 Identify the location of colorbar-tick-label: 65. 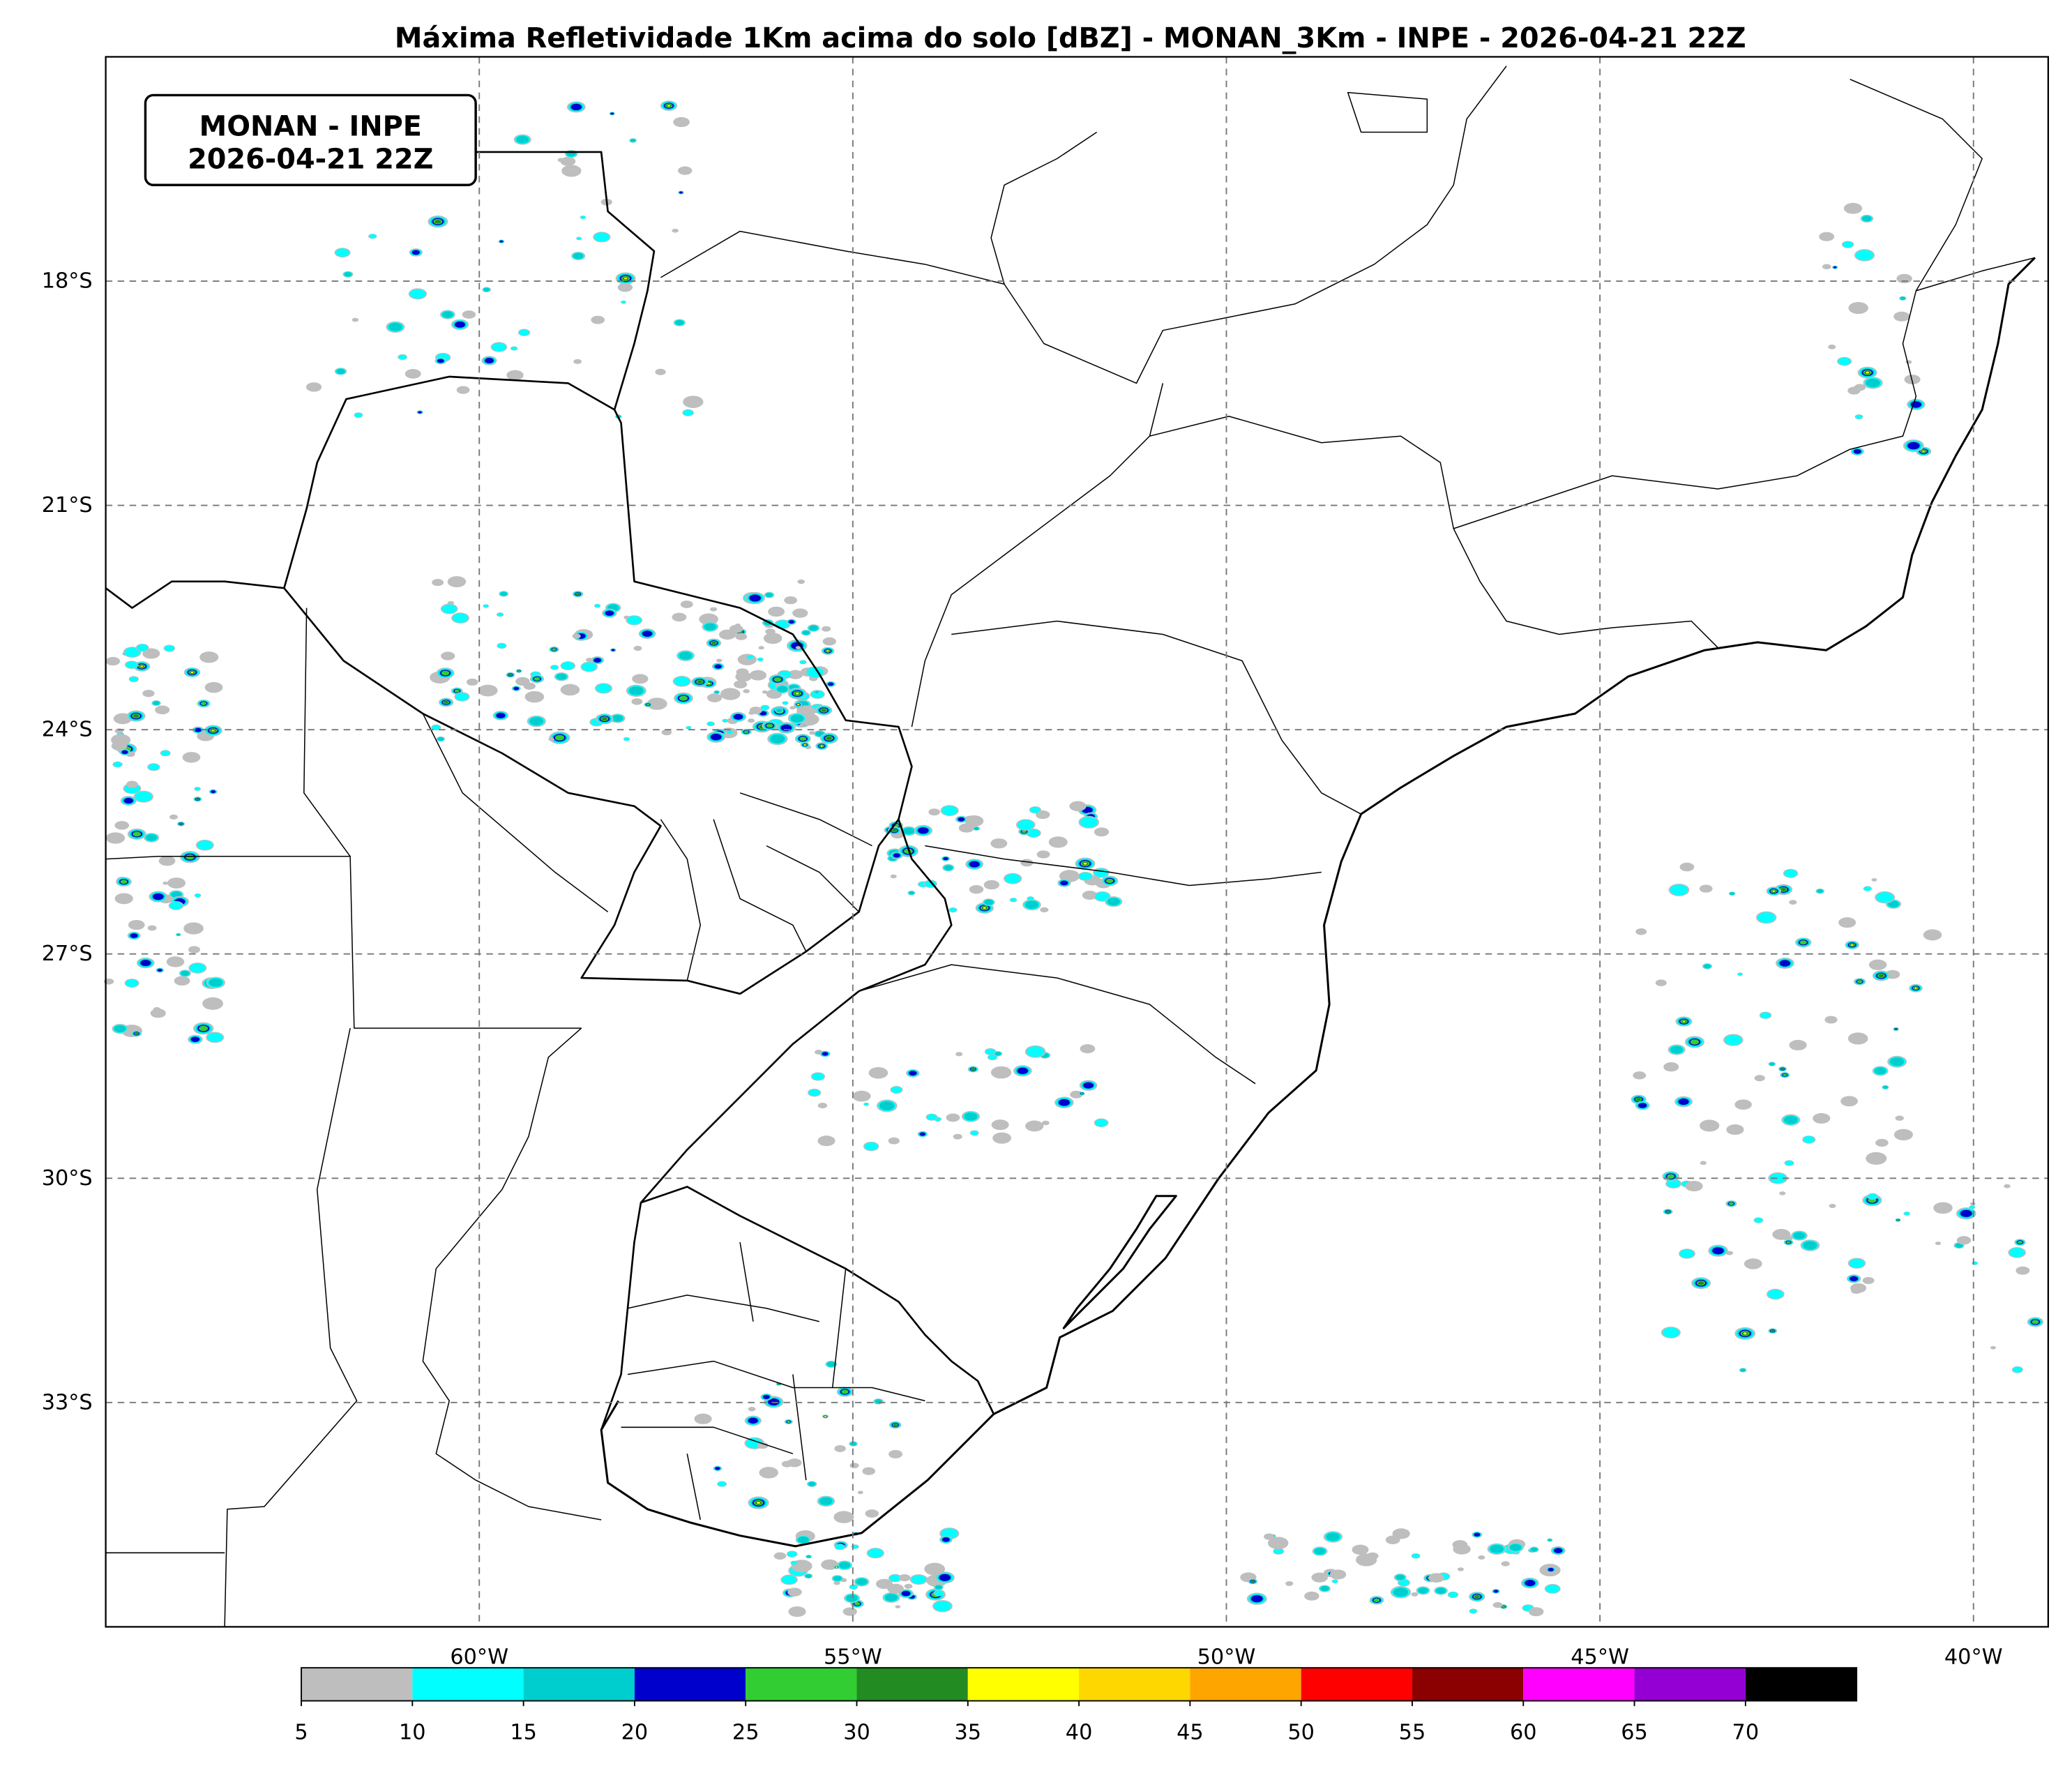
(1635, 1732).